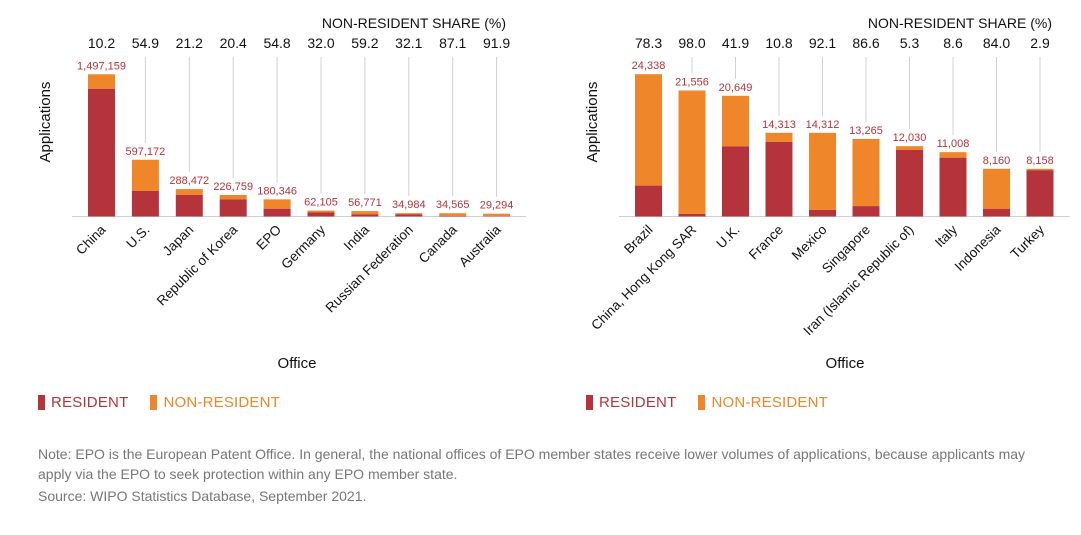 The image size is (1081, 535). Describe the element at coordinates (946, 236) in the screenshot. I see `category-label: Italy` at that location.